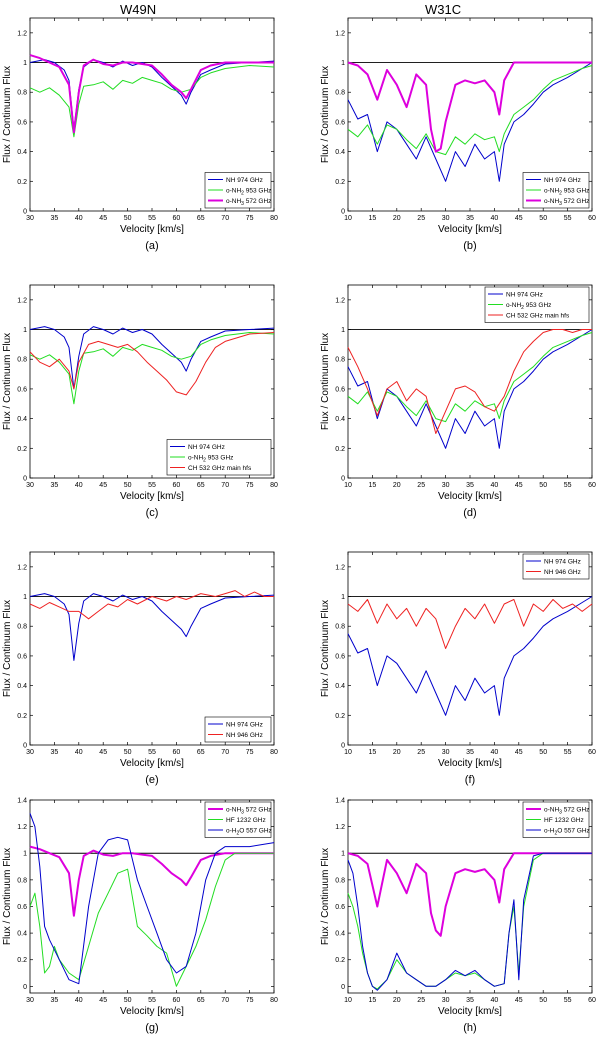  I want to click on x-tick-label: 45, so click(519, 1000).